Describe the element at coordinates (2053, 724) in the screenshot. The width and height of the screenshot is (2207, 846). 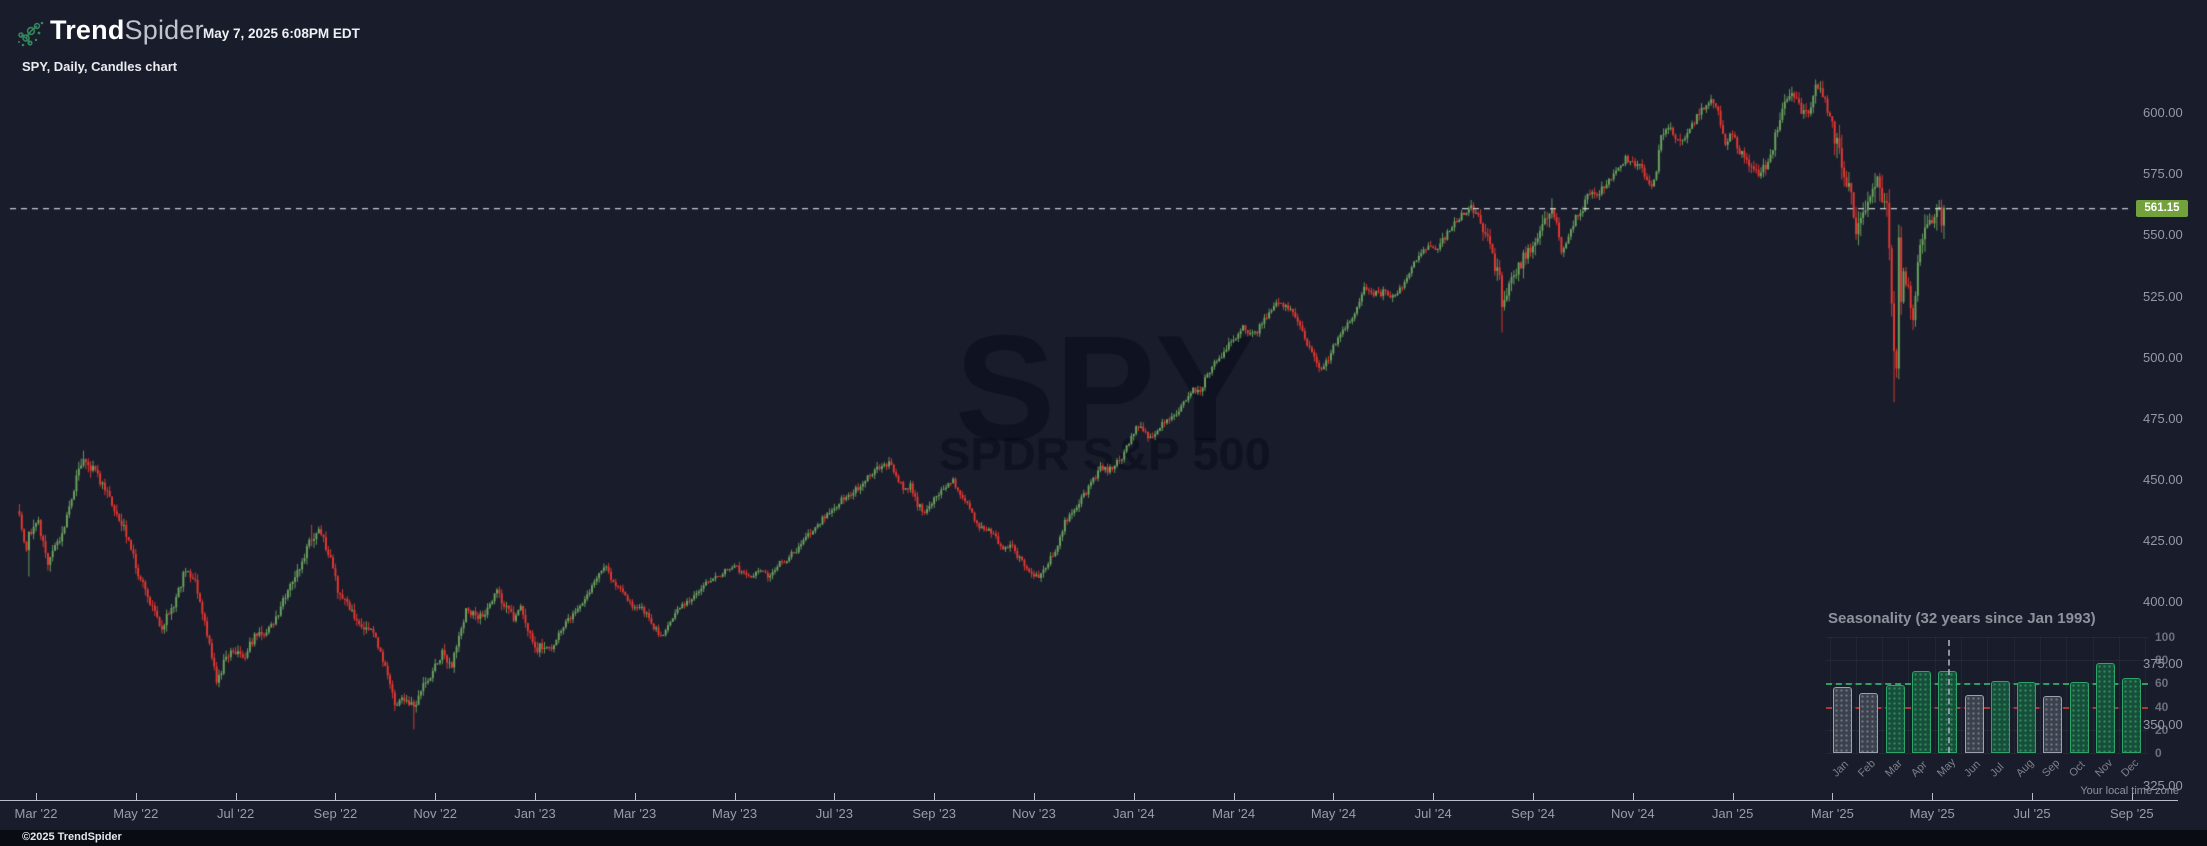
I see `seasonality-bar-sep` at that location.